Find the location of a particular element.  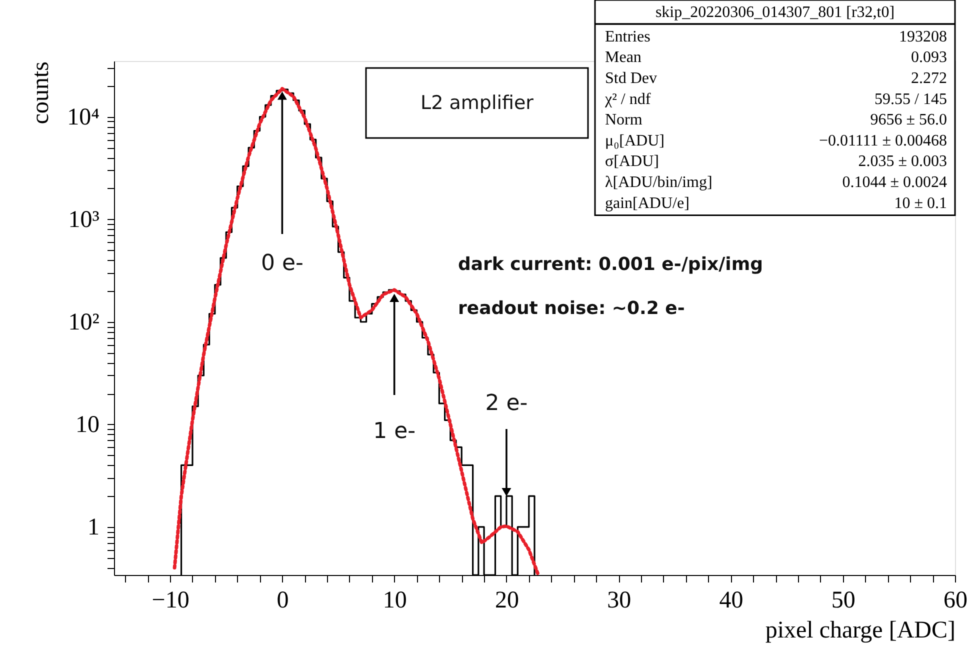

x-tick-label: 0 is located at coordinates (282, 601).